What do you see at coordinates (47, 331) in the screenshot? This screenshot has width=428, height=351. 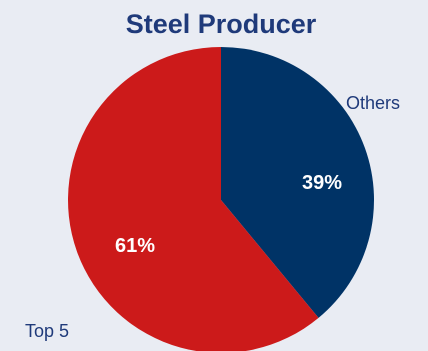 I see `slice-category-label-top-5: Top 5` at bounding box center [47, 331].